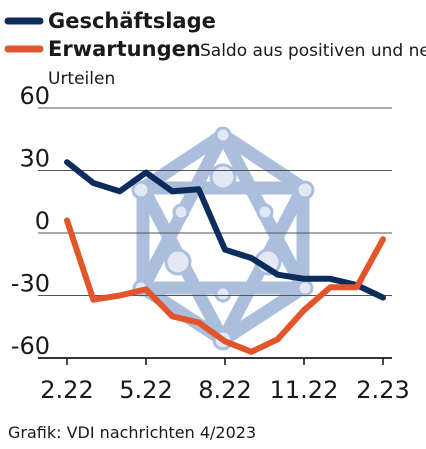 This screenshot has width=426, height=449. Describe the element at coordinates (30, 221) in the screenshot. I see `y-axis: 60 30 0 -30 -60` at that location.